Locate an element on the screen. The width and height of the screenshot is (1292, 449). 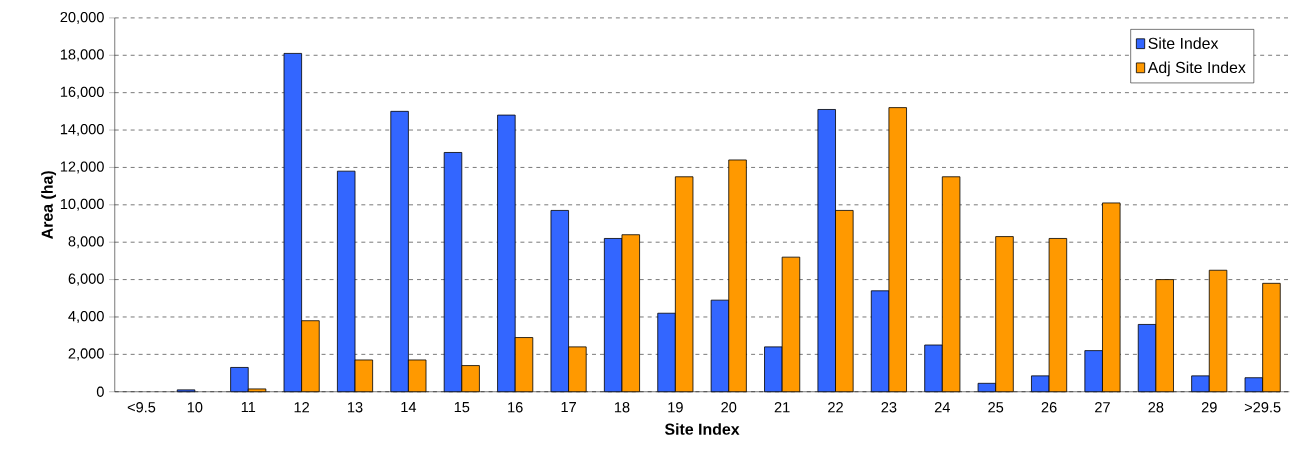
x-tick-label: <9.5 is located at coordinates (141, 407).